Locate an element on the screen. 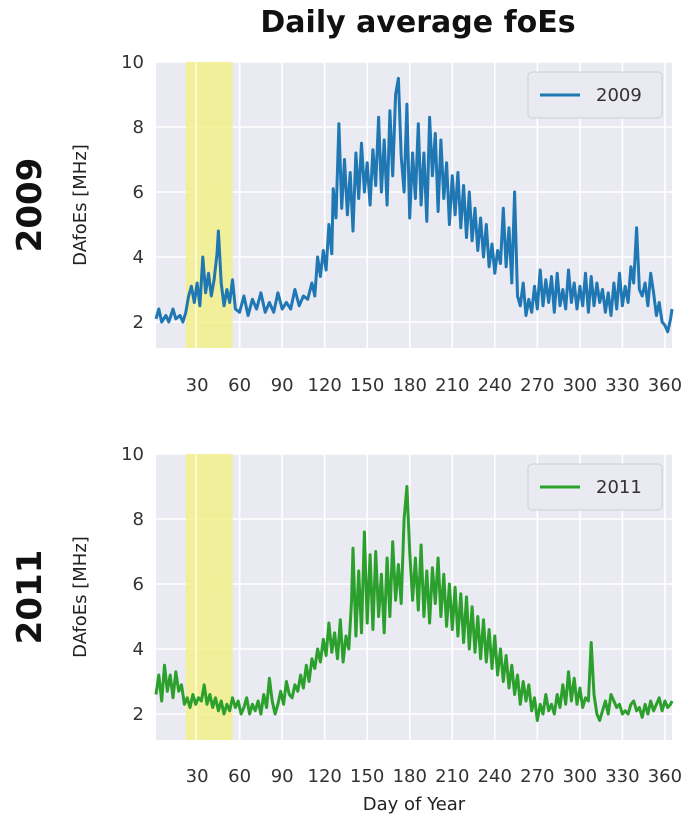 Image resolution: width=685 pixels, height=820 pixels. legend-label: 2009 is located at coordinates (619, 95).